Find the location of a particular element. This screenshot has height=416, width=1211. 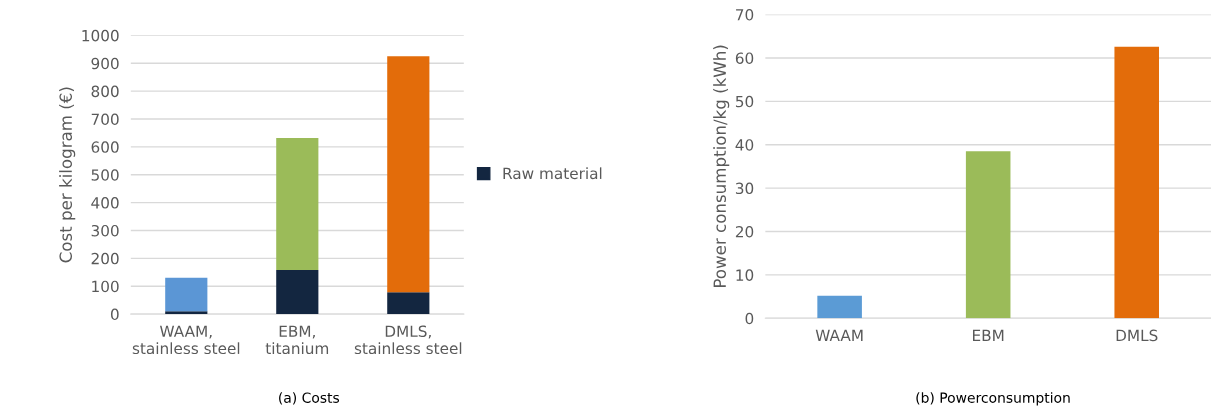

x-tick-label: EBM, titanium is located at coordinates (297, 340).